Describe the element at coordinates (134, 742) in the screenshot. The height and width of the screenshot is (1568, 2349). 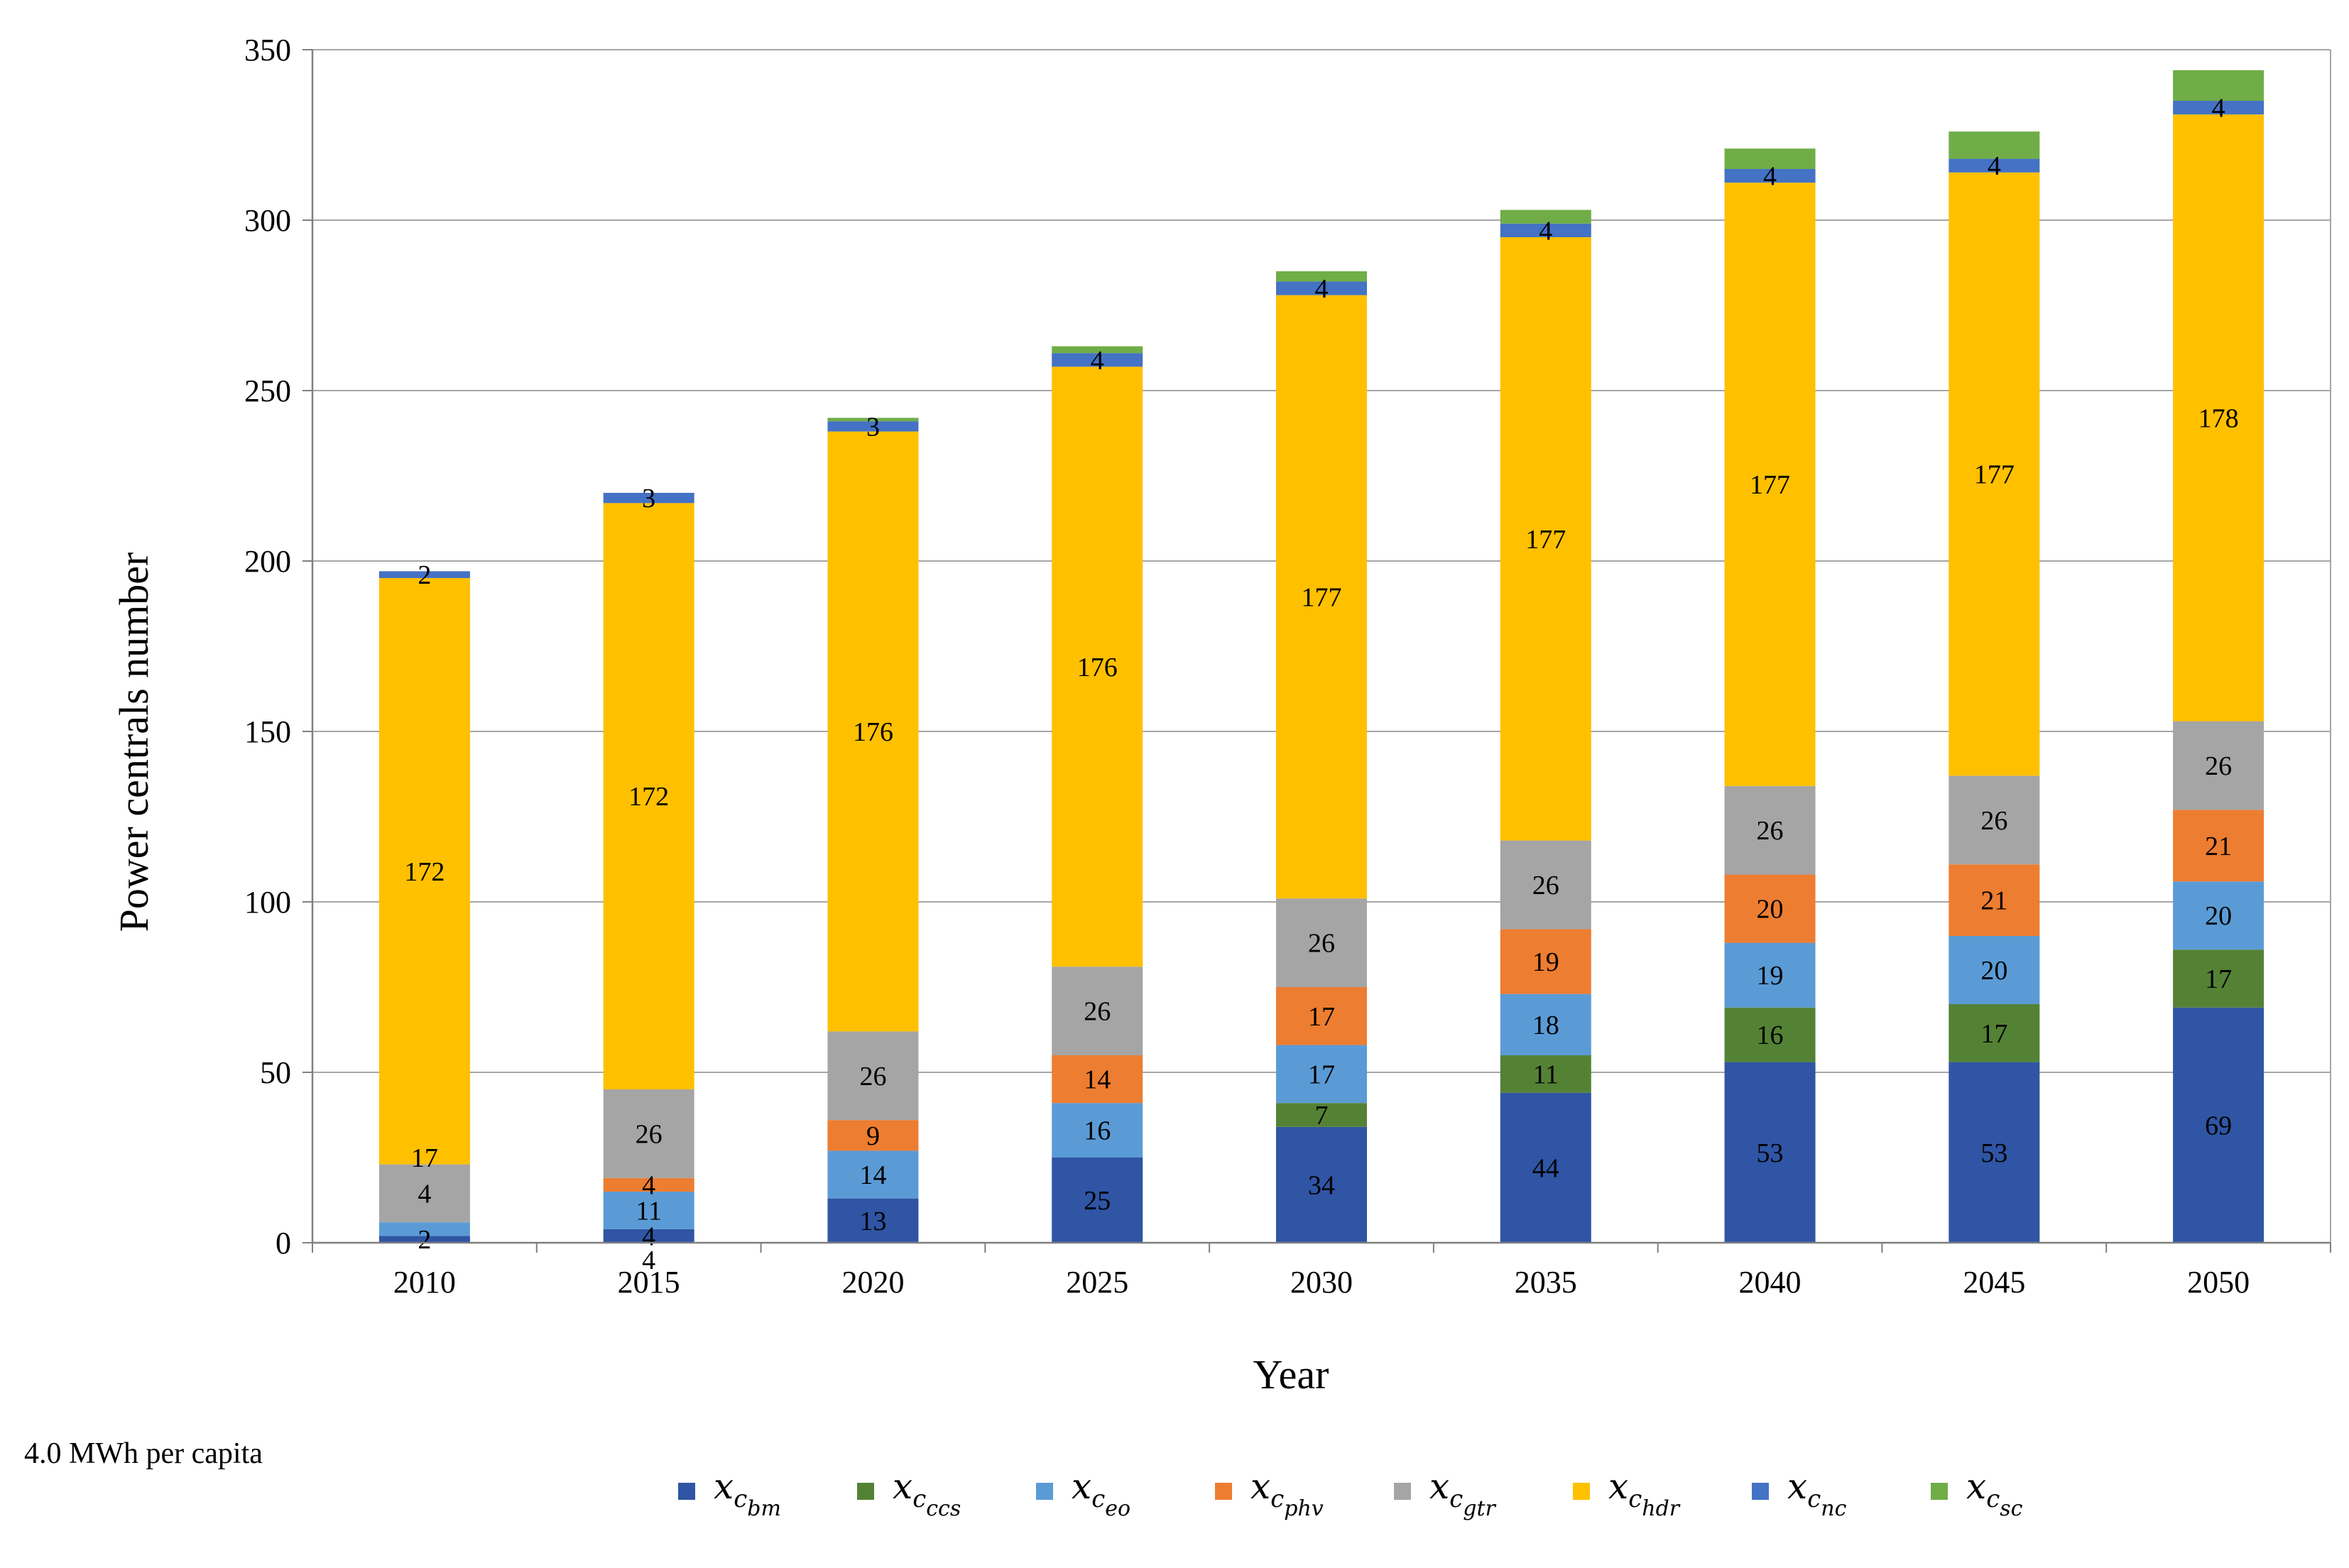
I see `y-axis-title: Power centrals number` at that location.